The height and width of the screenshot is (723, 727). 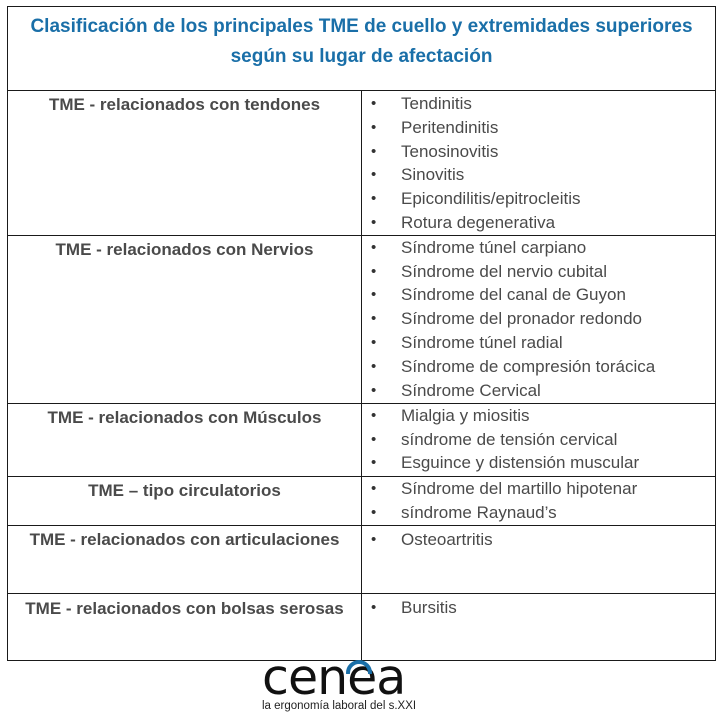 What do you see at coordinates (334, 677) in the screenshot?
I see `logo-wordmark: cenea` at bounding box center [334, 677].